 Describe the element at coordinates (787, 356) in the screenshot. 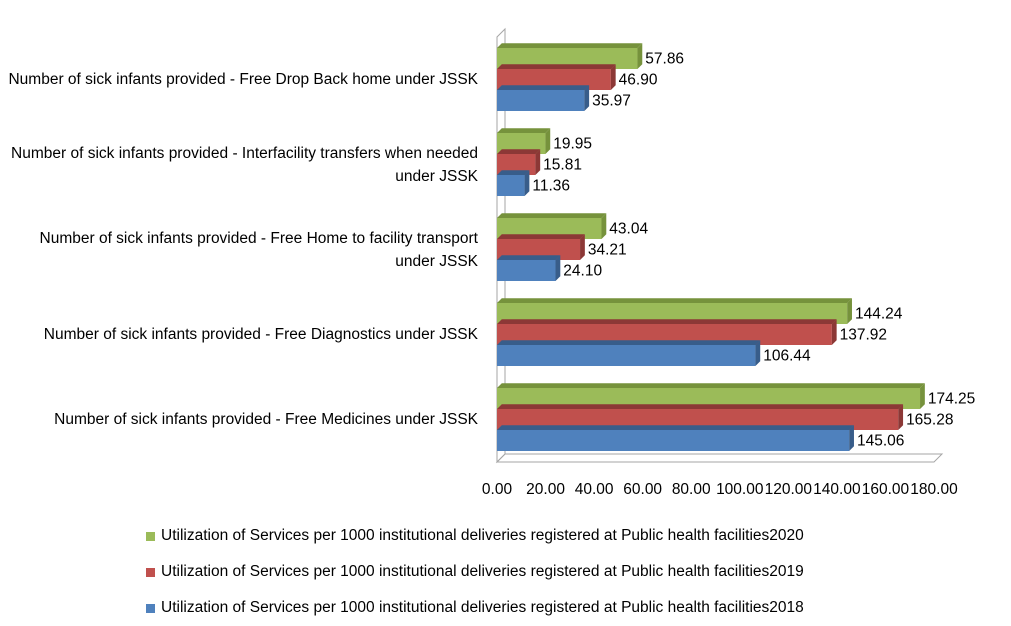

I see `data-label: 106.44` at that location.